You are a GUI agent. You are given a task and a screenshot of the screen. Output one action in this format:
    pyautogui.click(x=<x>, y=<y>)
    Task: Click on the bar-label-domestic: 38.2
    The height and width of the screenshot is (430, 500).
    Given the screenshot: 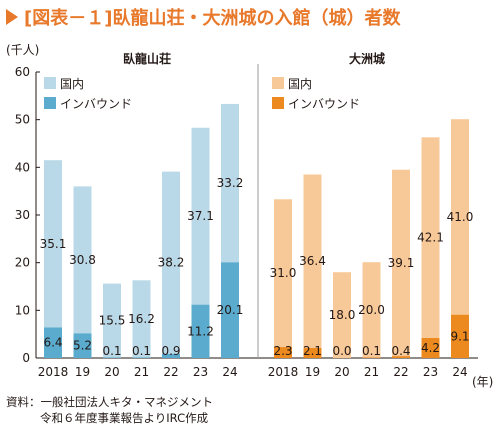 What is the action you would take?
    pyautogui.click(x=171, y=263)
    